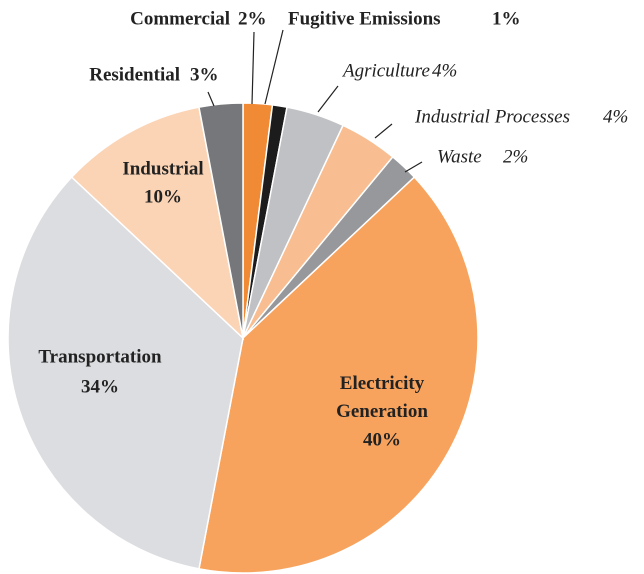  I want to click on value-label: 1%, so click(506, 18).